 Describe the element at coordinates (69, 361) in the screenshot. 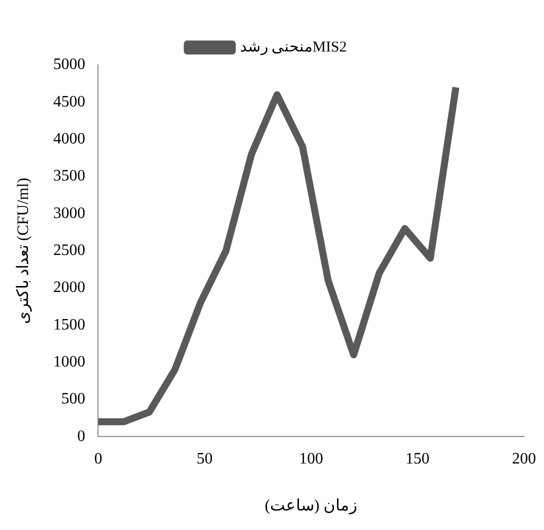

I see `y-tick-label: 1000` at that location.